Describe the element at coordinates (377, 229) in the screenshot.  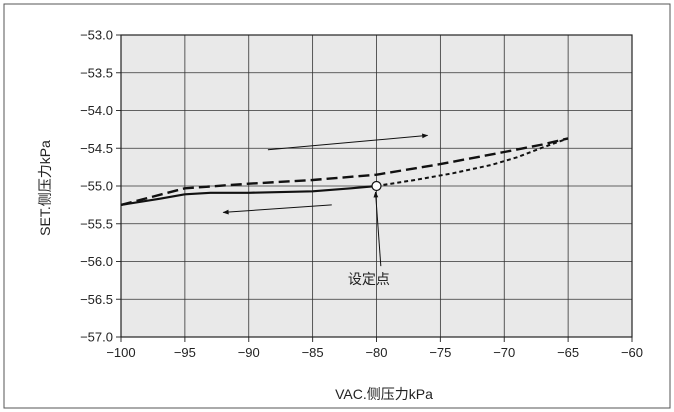
I see `set-point-pointer` at that location.